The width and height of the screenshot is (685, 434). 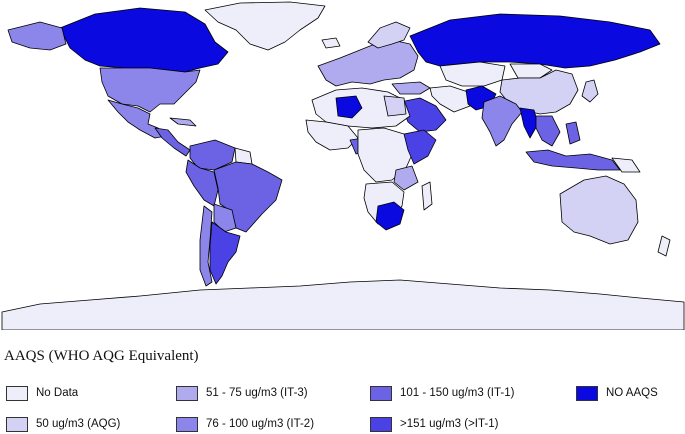 I want to click on country-india, so click(x=502, y=121).